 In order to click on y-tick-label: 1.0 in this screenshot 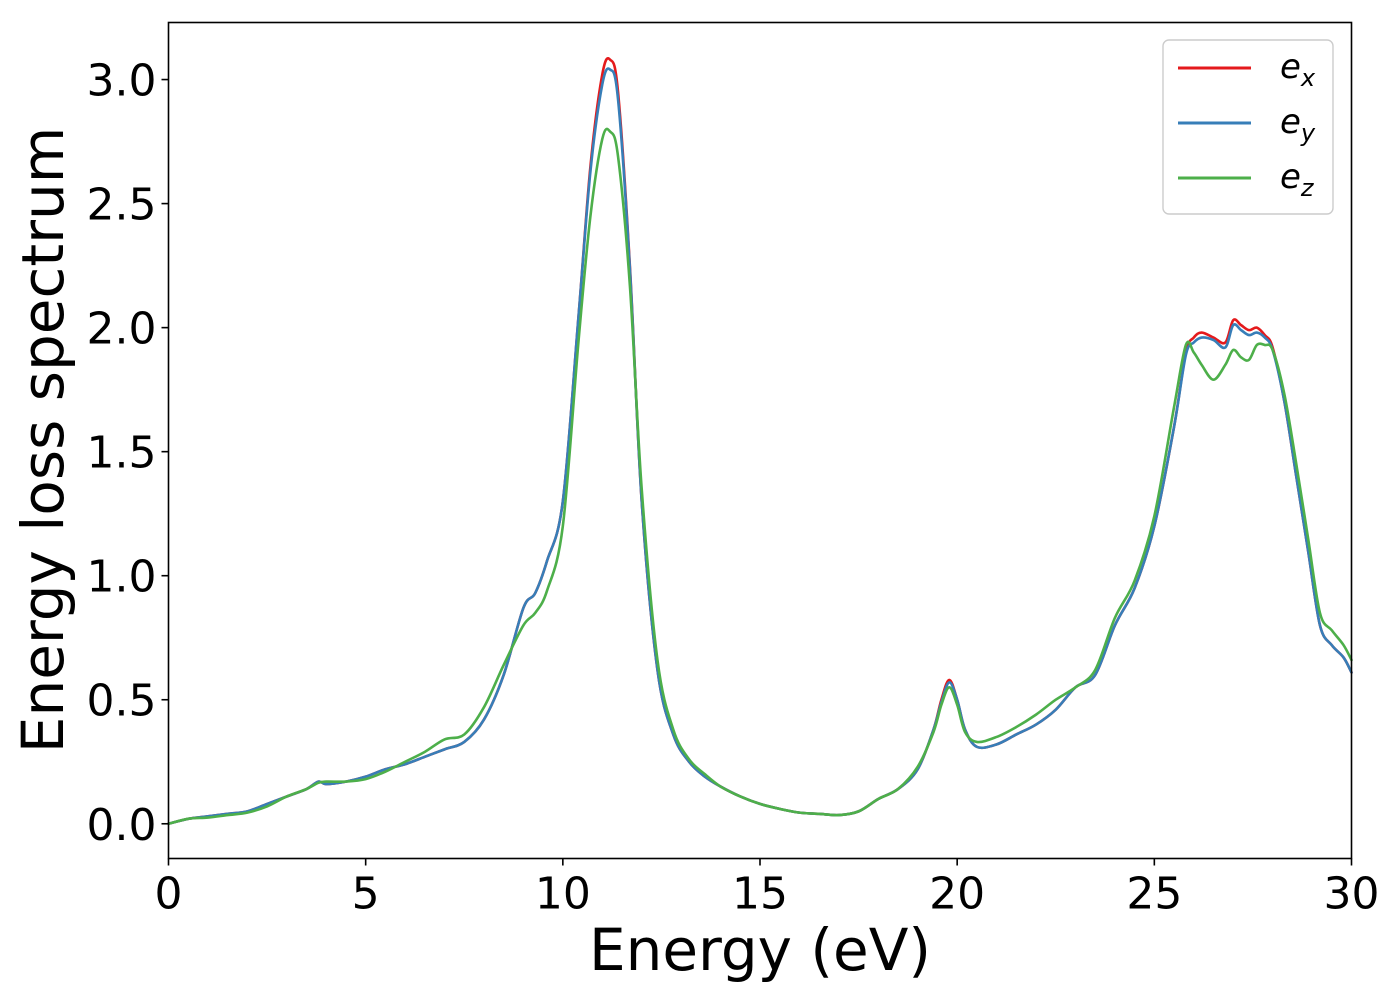, I will do `click(122, 577)`.